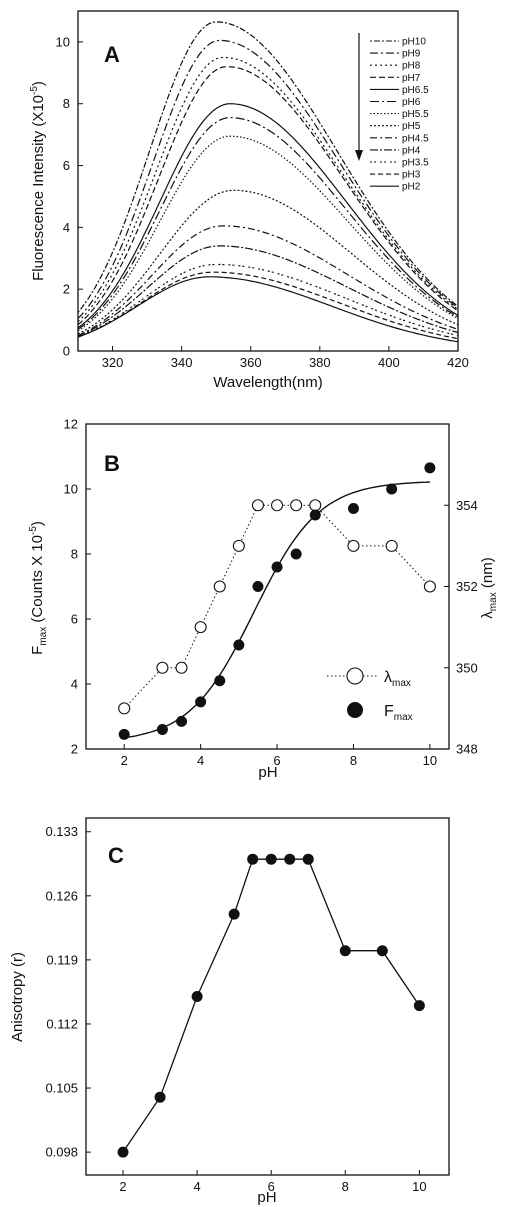  Describe the element at coordinates (467, 586) in the screenshot. I see `panel-b-y2-tick-label: 352` at that location.